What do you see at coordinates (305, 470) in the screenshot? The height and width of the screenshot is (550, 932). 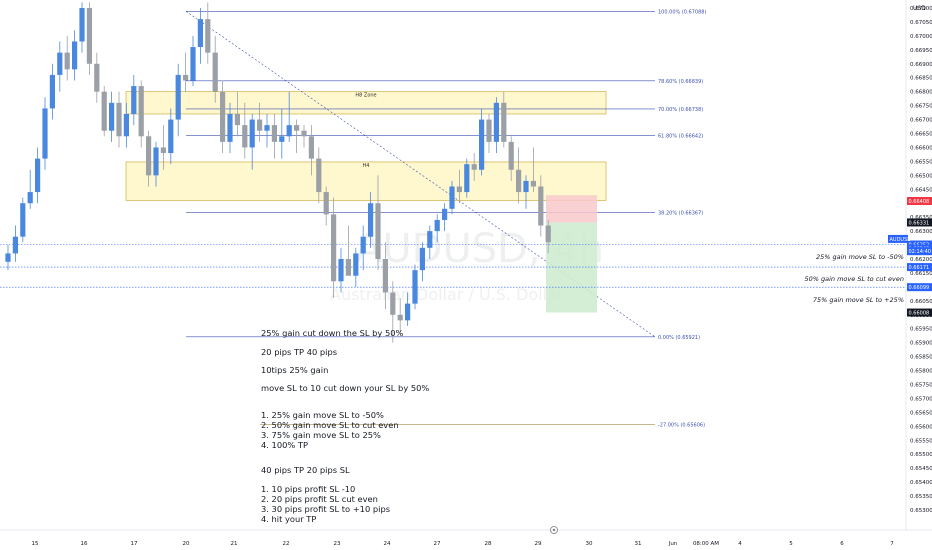 I see `note-text-line: 40 pips TP 20 pips SL` at bounding box center [305, 470].